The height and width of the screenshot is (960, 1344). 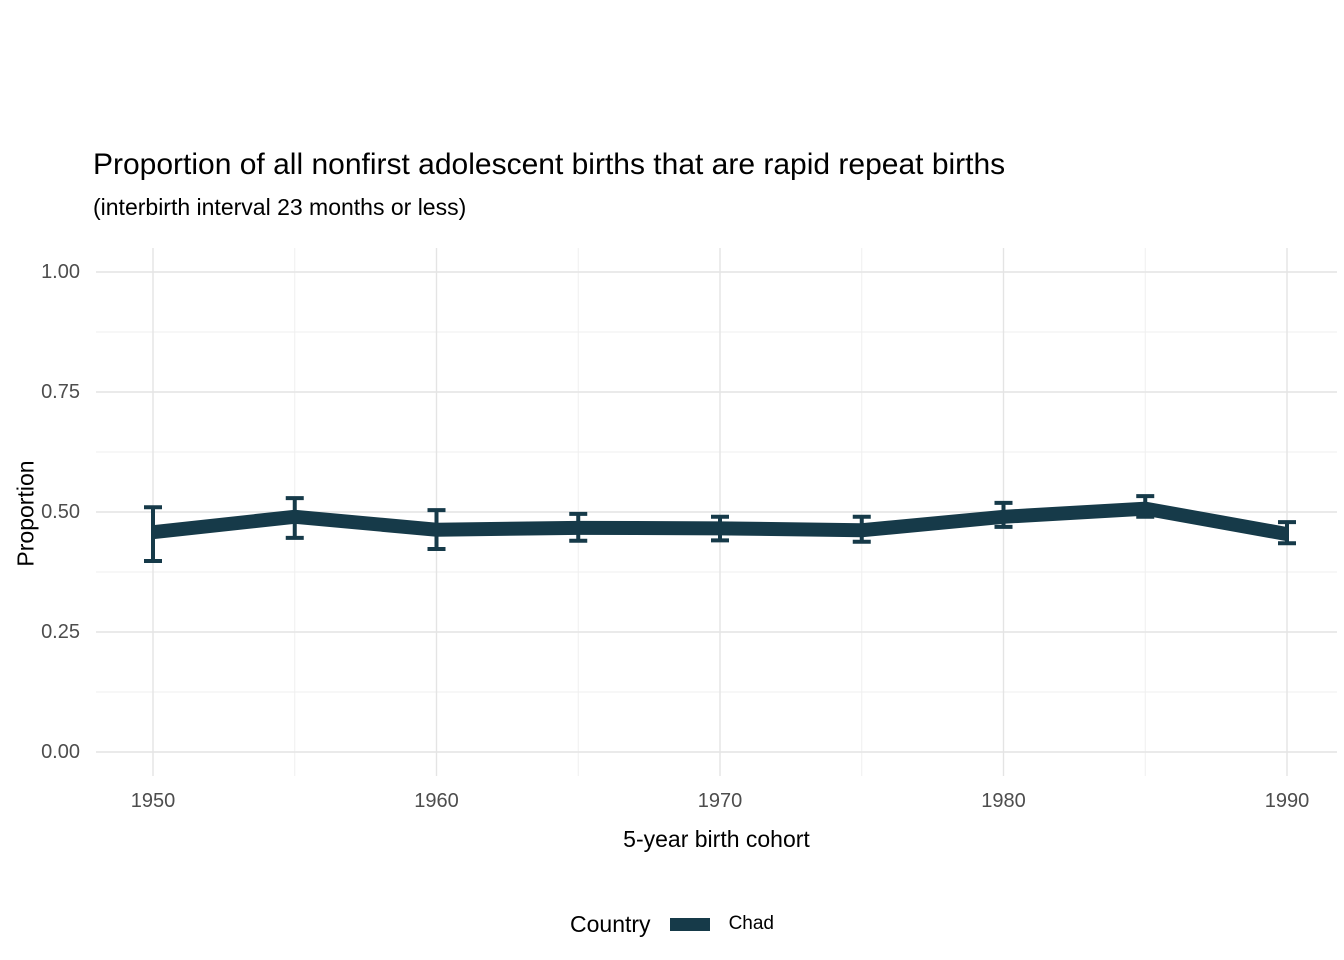 What do you see at coordinates (610, 923) in the screenshot?
I see `legend-title: Country` at bounding box center [610, 923].